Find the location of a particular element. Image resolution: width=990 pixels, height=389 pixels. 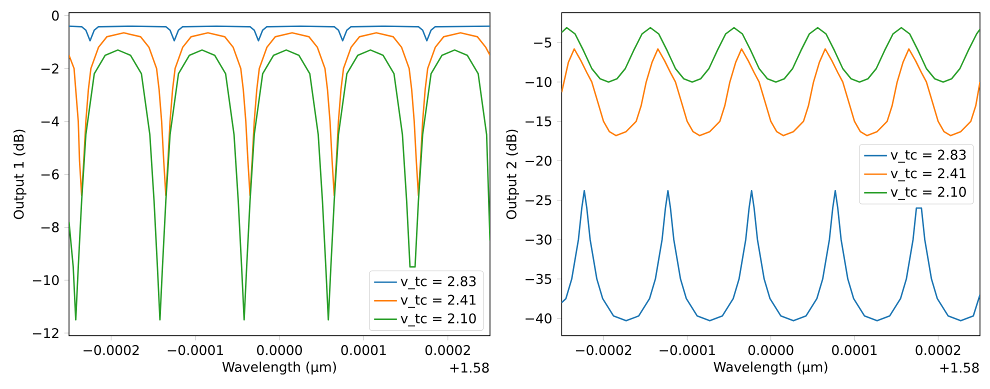

y-tick-label: −5 is located at coordinates (543, 43).